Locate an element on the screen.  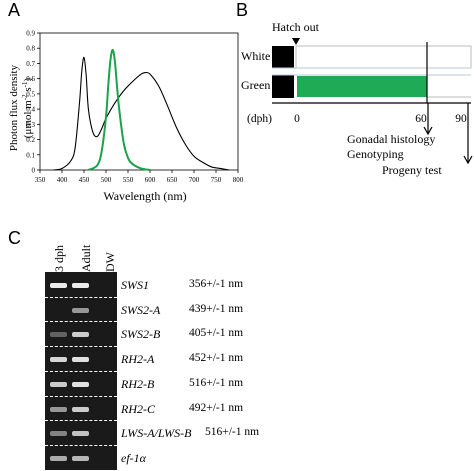
white-row-dark-block is located at coordinates (283, 57).